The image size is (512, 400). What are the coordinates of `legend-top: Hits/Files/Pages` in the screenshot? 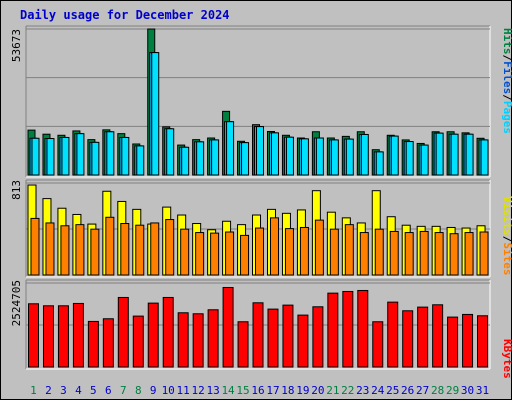 It's located at (506, 81).